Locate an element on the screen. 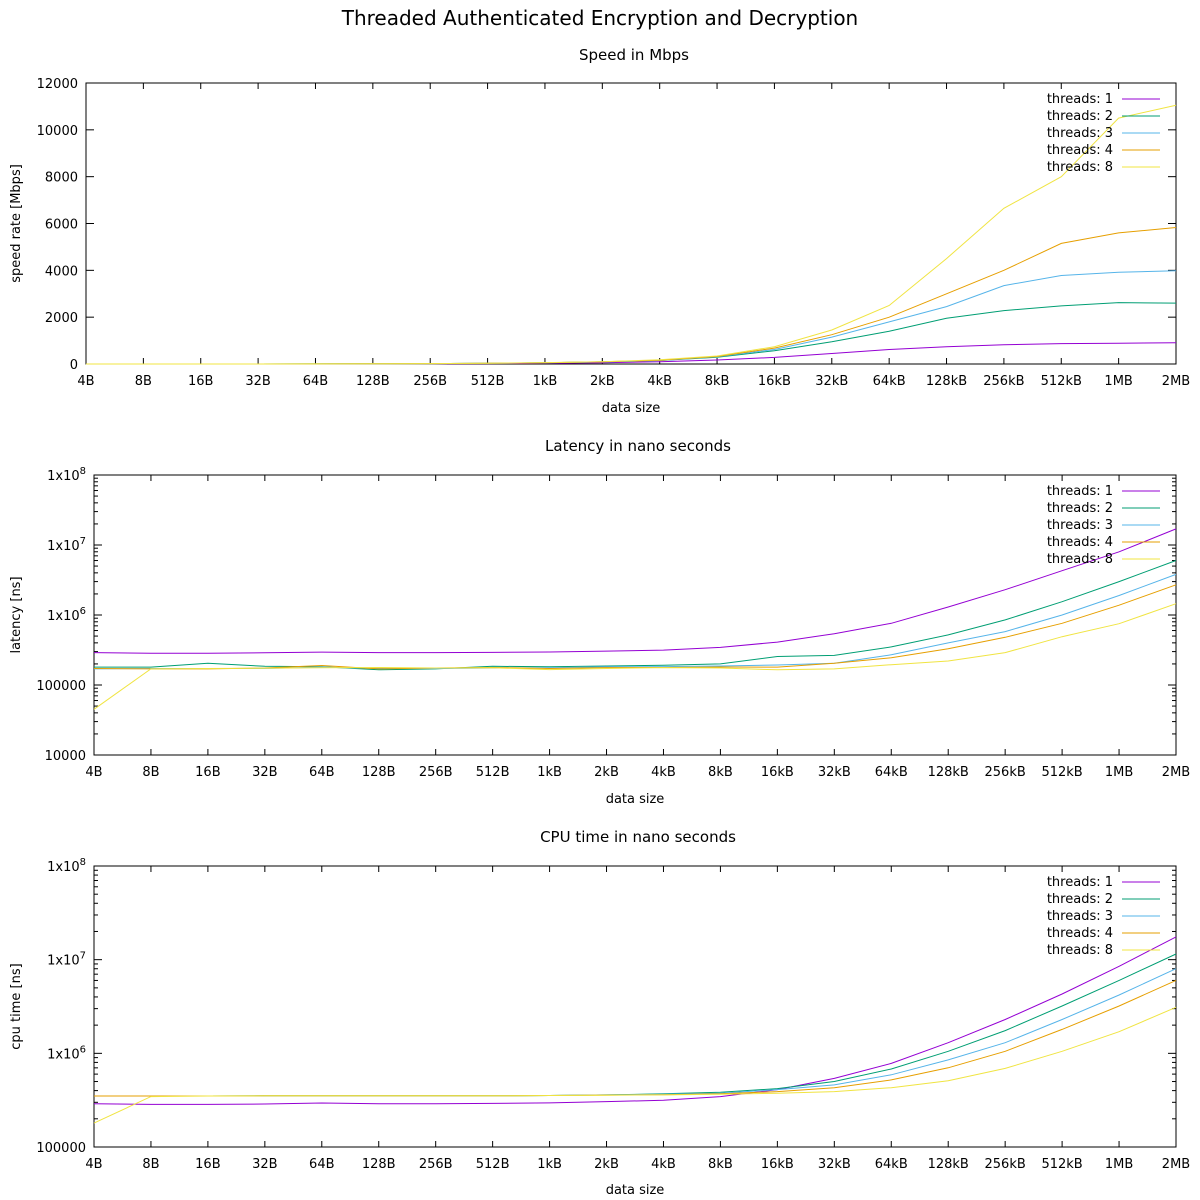 The image size is (1200, 1200). chart-title: CPU time in nano seconds is located at coordinates (638, 837).